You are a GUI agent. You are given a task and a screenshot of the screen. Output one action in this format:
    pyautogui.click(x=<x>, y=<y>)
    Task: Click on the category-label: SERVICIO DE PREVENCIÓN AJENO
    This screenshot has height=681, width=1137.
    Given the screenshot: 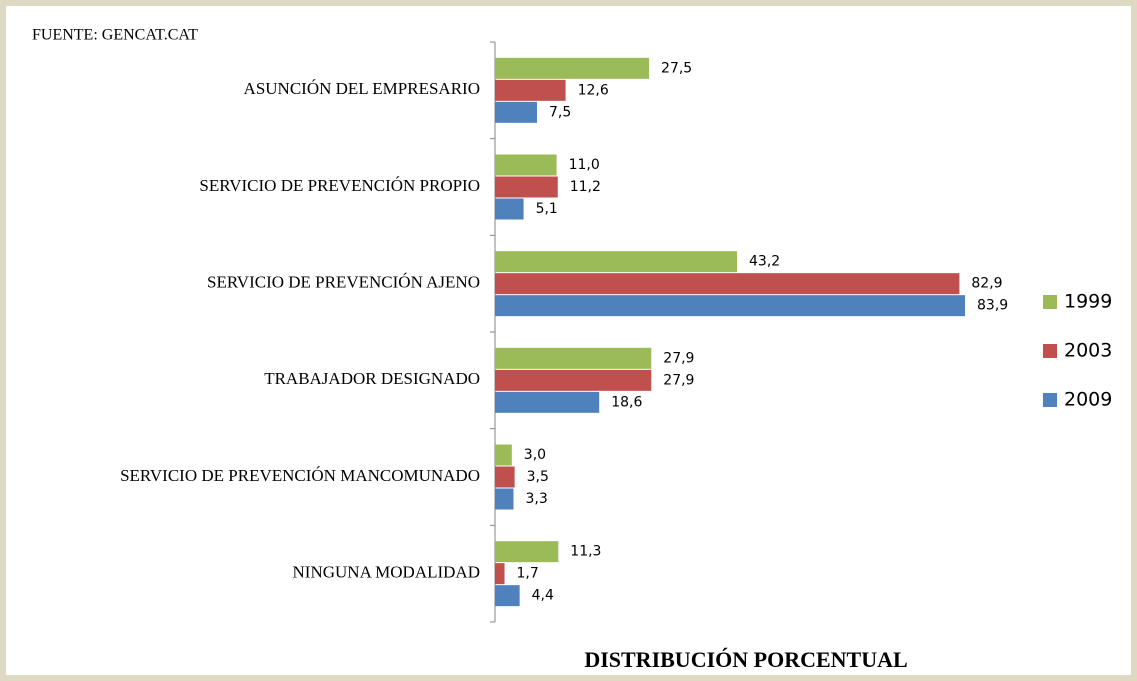 What is the action you would take?
    pyautogui.click(x=343, y=282)
    